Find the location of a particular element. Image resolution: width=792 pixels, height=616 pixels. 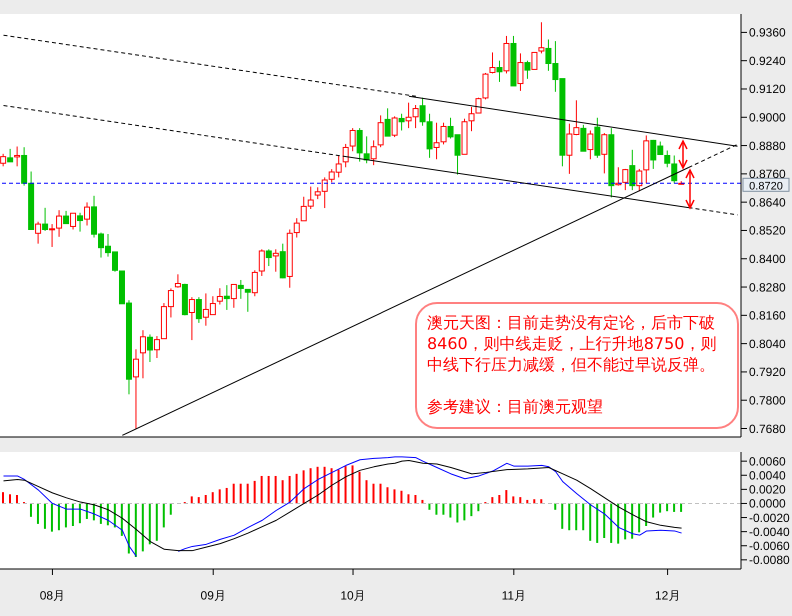

y-tick-label: 0.0020 is located at coordinates (767, 489).